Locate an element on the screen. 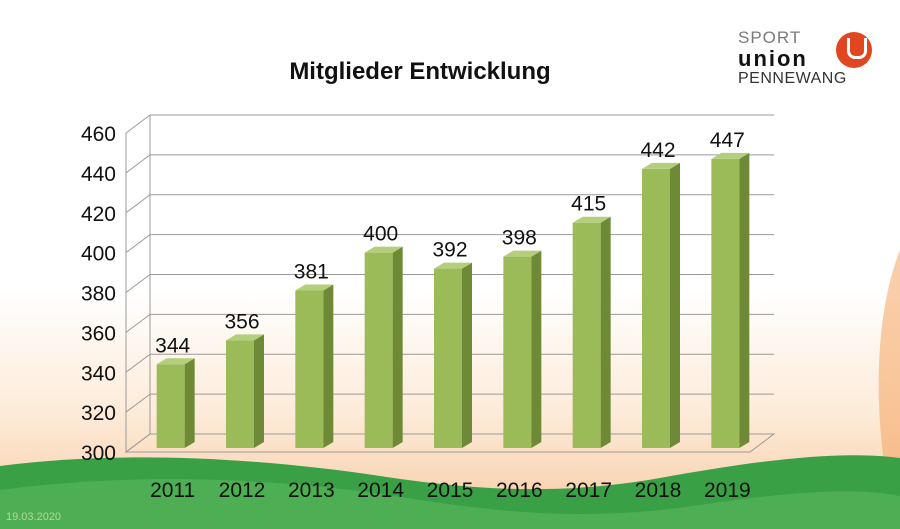 This screenshot has height=529, width=900. x-tick-label: 2018 is located at coordinates (658, 490).